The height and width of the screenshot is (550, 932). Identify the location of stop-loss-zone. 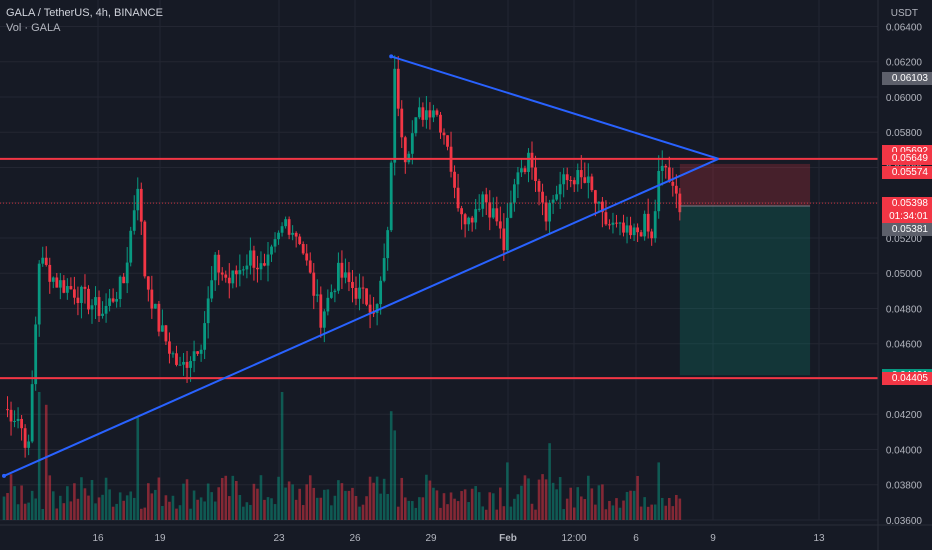
(745, 185).